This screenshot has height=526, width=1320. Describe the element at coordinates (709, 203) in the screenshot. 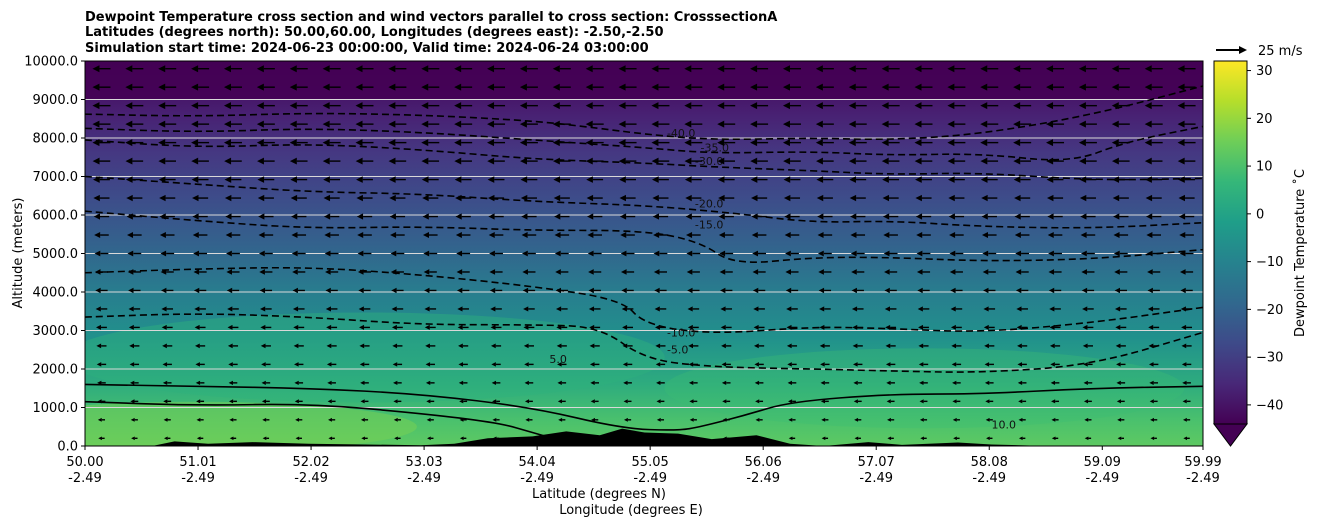

I see `contour-label: -20.0` at that location.